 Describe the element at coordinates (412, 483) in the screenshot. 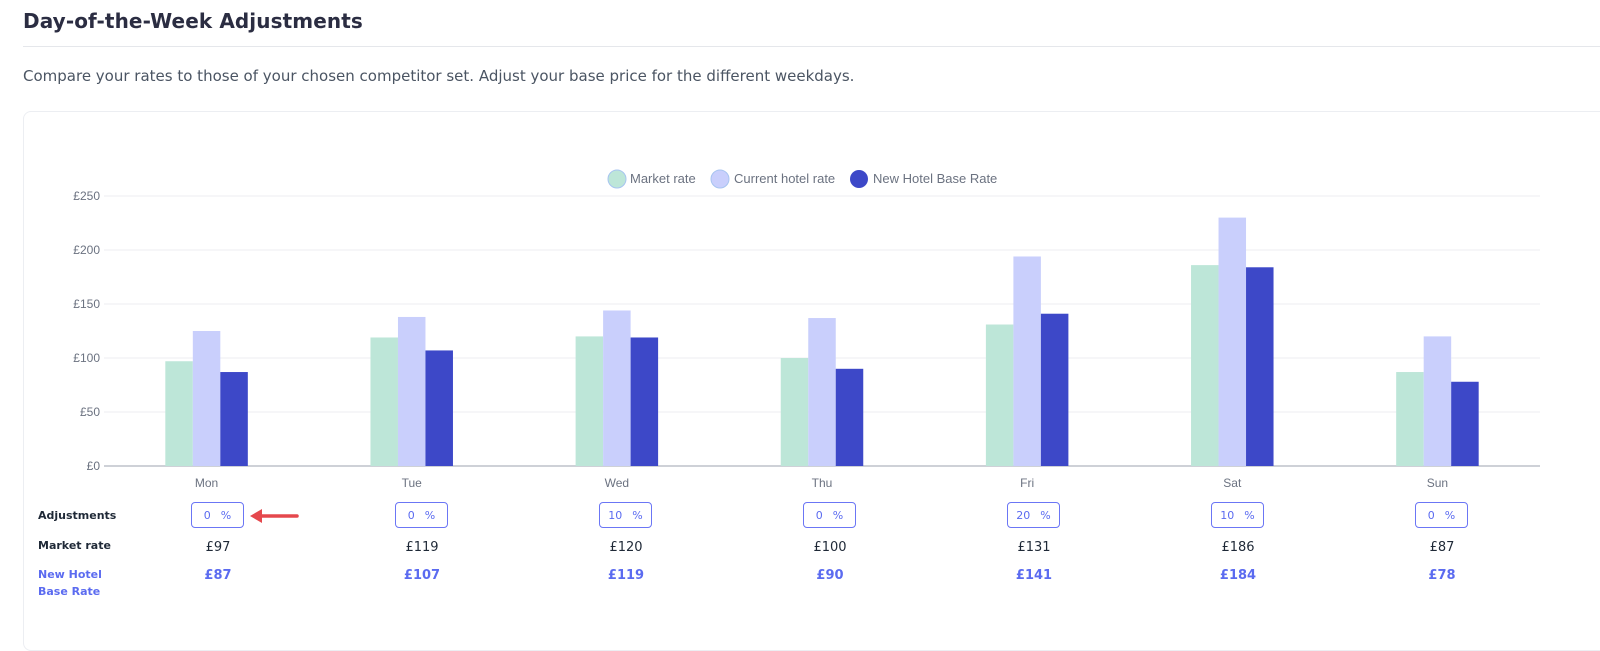

I see `x-tick-label: Tue` at that location.